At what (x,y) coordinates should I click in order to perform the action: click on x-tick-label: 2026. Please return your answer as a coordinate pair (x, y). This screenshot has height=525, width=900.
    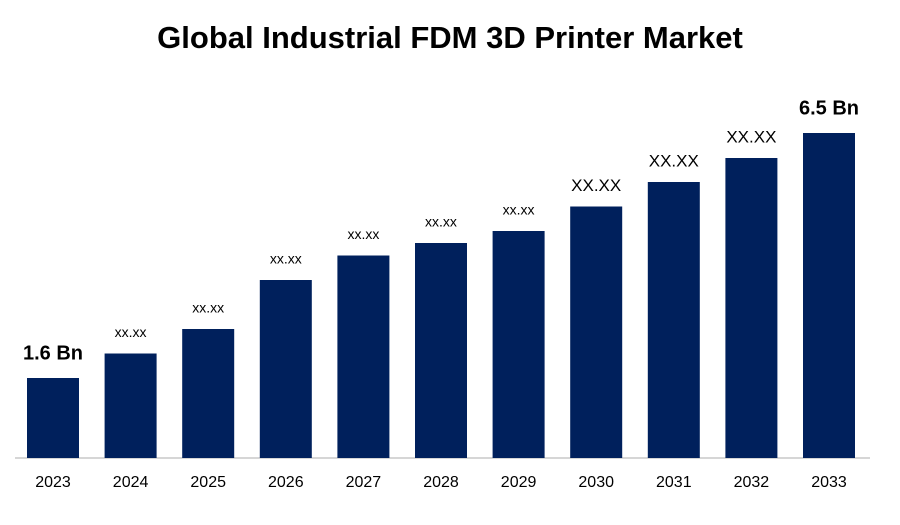
    Looking at the image, I should click on (286, 482).